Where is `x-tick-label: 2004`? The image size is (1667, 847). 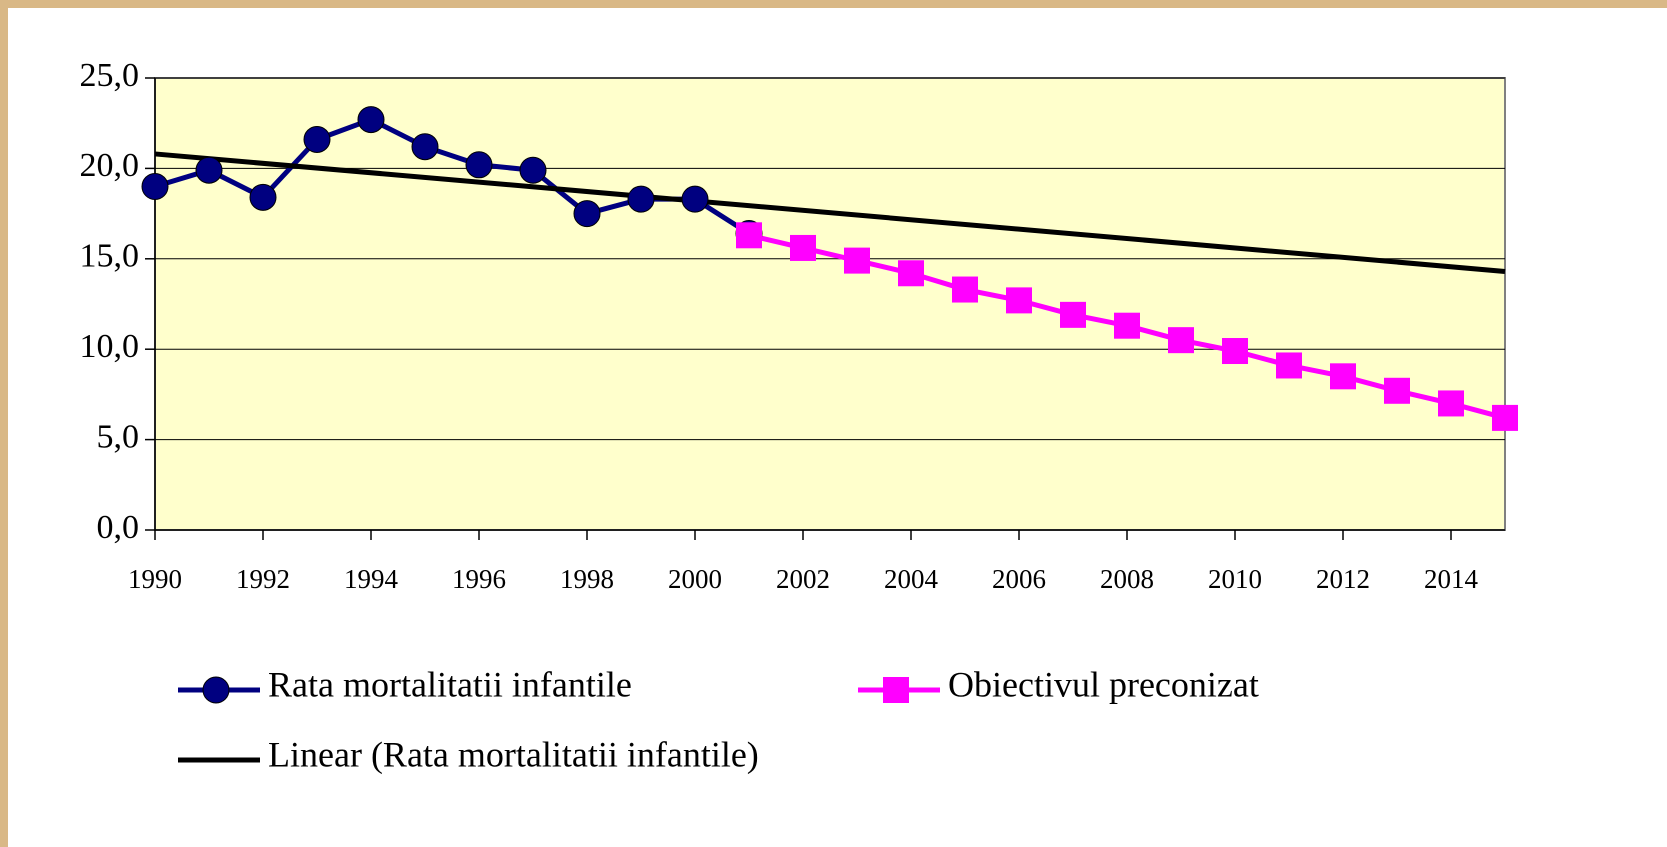
x-tick-label: 2004 is located at coordinates (911, 579).